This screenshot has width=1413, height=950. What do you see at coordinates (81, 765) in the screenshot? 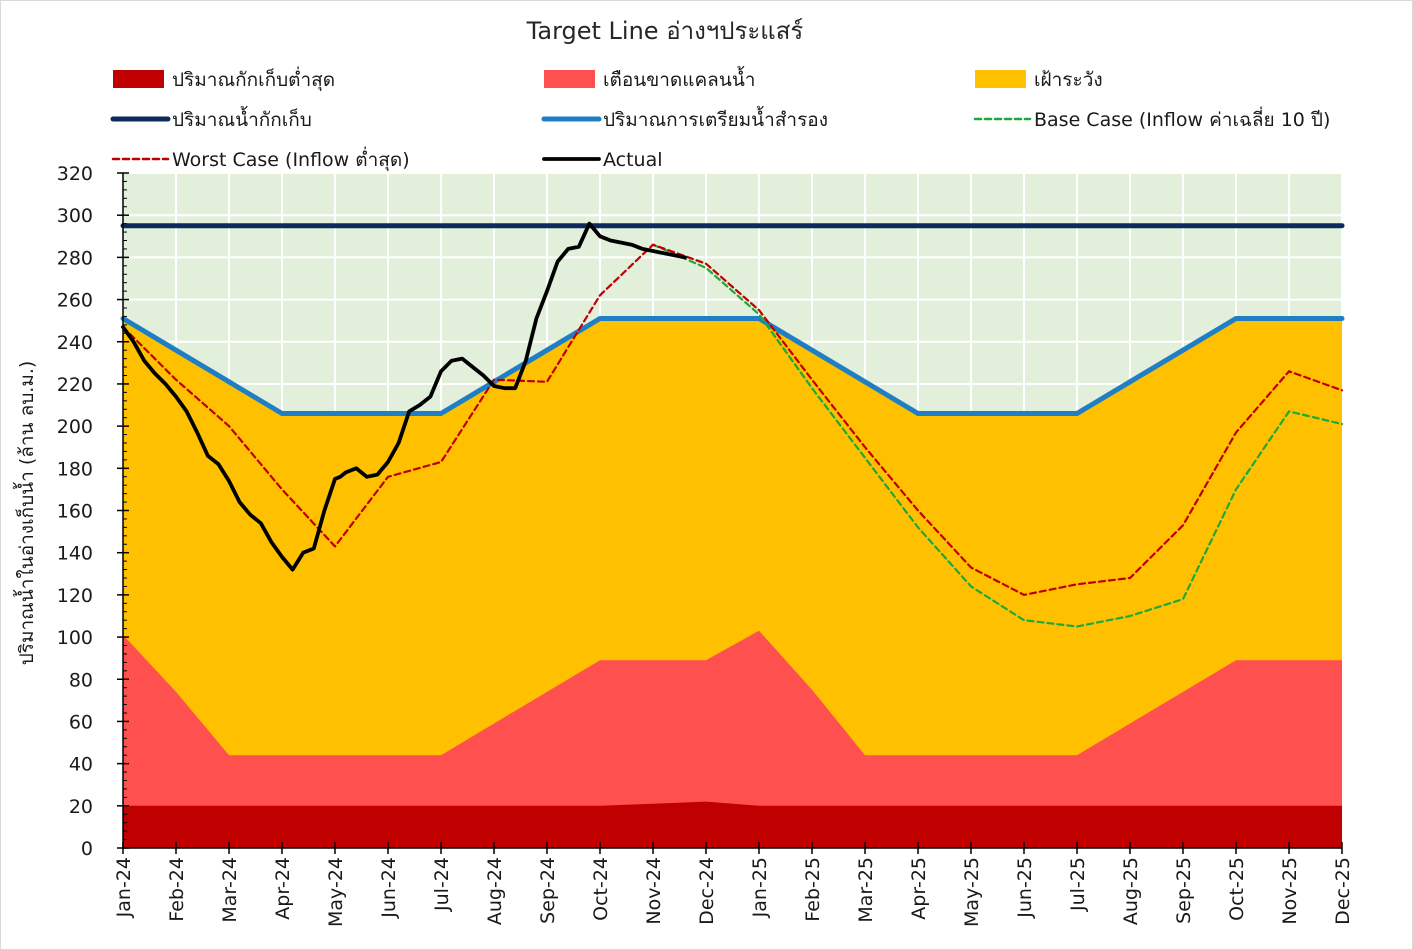
I see `y-tick-label: 40` at bounding box center [81, 765].